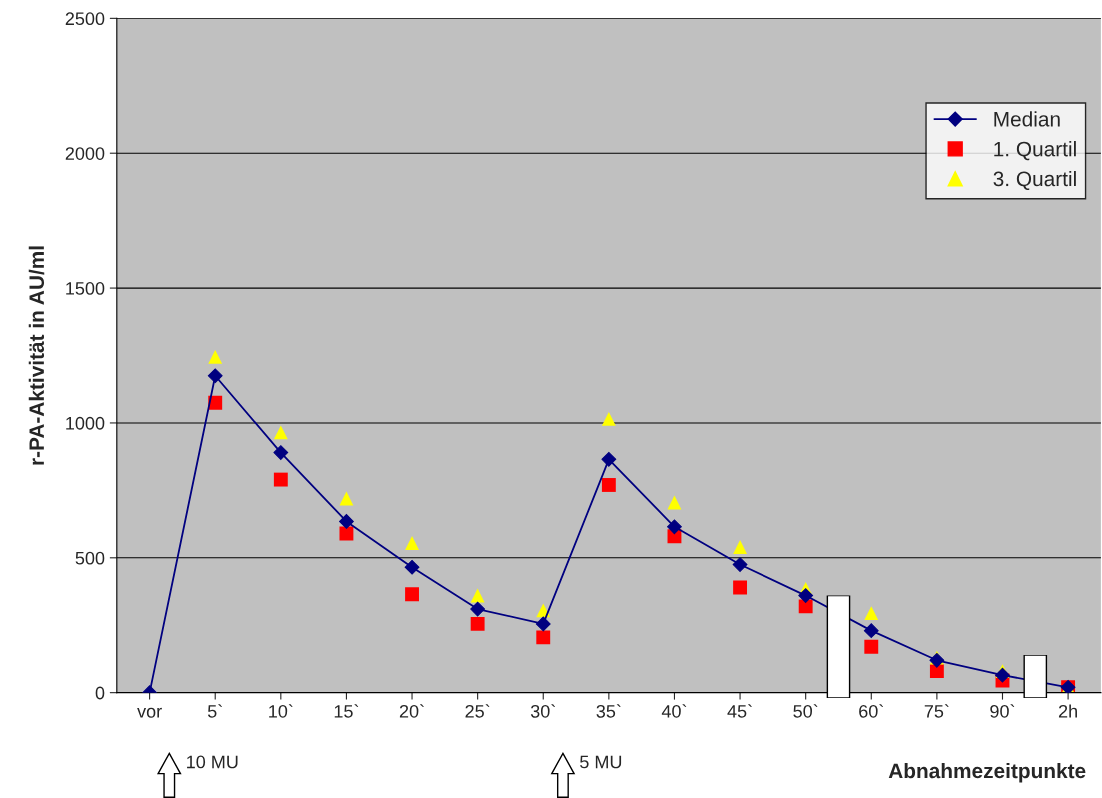  I want to click on legend-label: 3. Quartil, so click(1034, 180).